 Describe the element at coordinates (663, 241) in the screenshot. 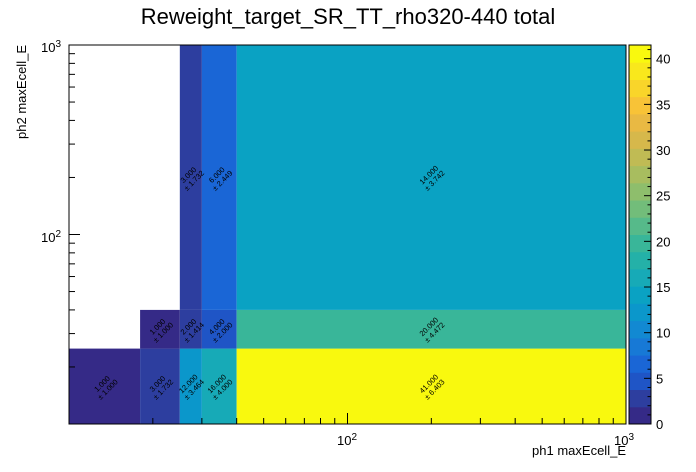

I see `colorbar-tick-label: 20` at that location.